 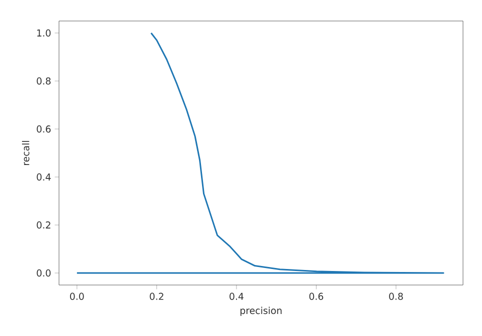 What do you see at coordinates (261, 311) in the screenshot?
I see `x-axis-title: precision` at bounding box center [261, 311].